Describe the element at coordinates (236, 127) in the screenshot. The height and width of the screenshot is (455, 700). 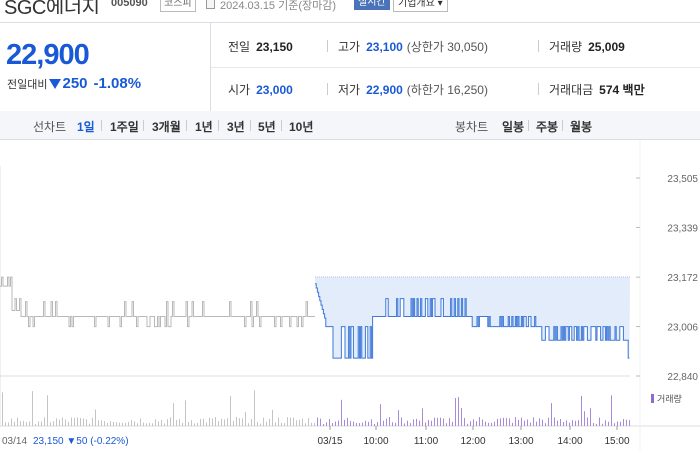
I see `tab-period-3y: 3년` at that location.